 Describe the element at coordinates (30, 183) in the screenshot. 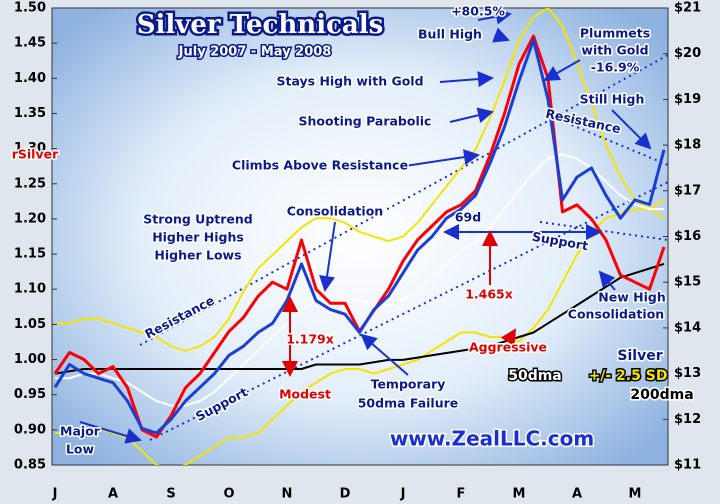

I see `y-tick-label: 1.25` at that location.